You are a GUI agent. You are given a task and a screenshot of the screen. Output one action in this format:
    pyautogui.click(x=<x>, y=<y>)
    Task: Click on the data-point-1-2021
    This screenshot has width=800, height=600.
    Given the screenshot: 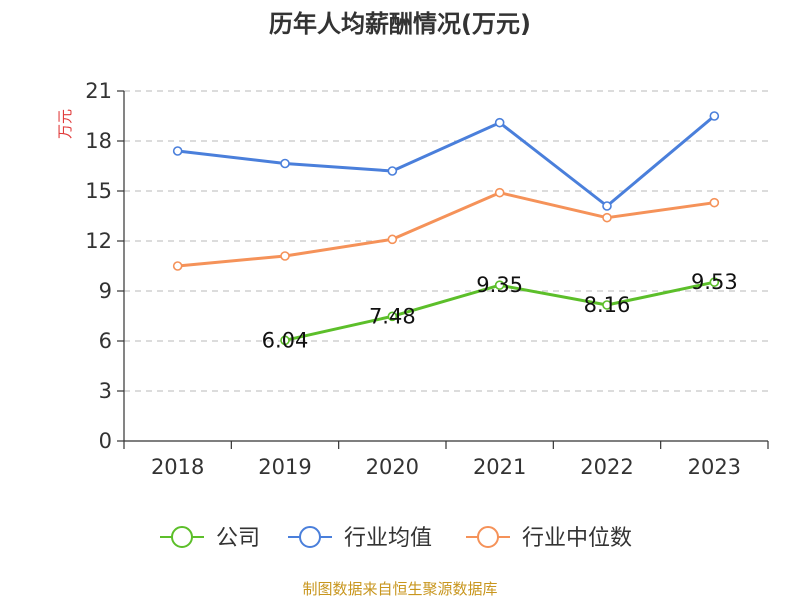 What is the action you would take?
    pyautogui.click(x=499, y=122)
    